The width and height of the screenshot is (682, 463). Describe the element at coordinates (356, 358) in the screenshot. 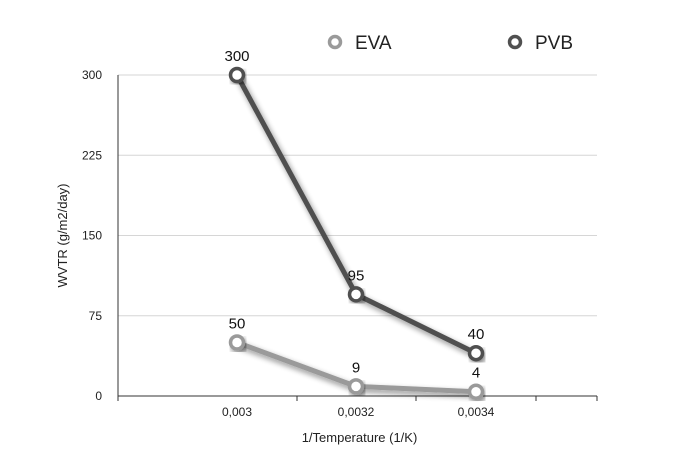

I see `series-eva: 50 9 4` at that location.